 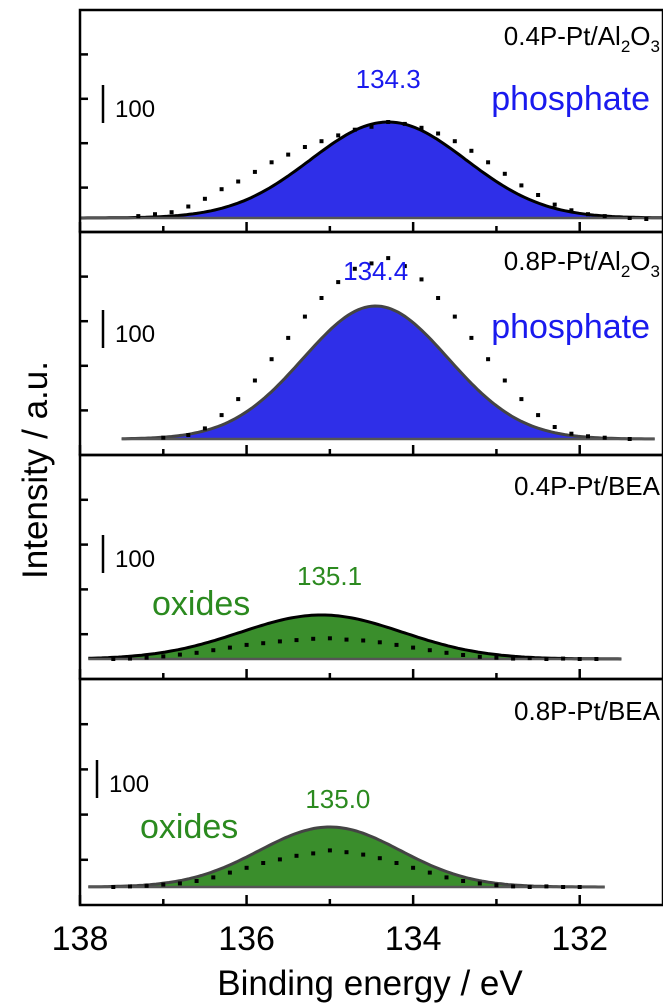 What do you see at coordinates (579, 939) in the screenshot?
I see `x-tick-label: 132` at bounding box center [579, 939].